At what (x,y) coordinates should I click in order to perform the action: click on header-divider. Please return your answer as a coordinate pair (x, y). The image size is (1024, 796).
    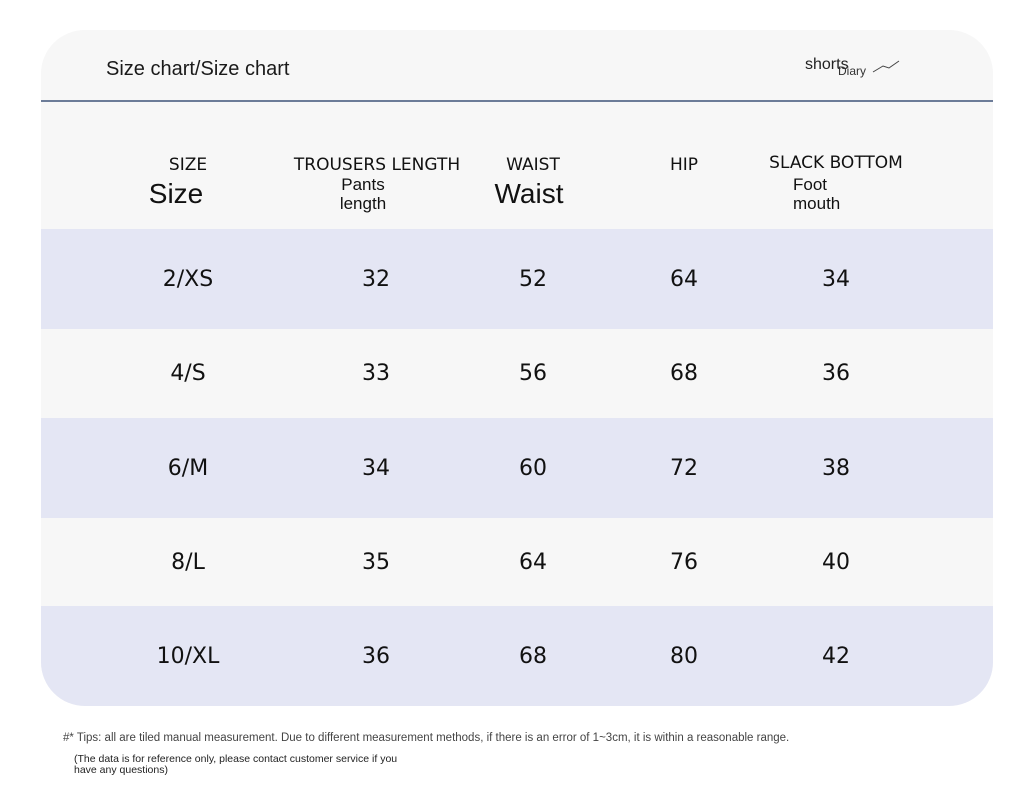
    Looking at the image, I should click on (517, 101).